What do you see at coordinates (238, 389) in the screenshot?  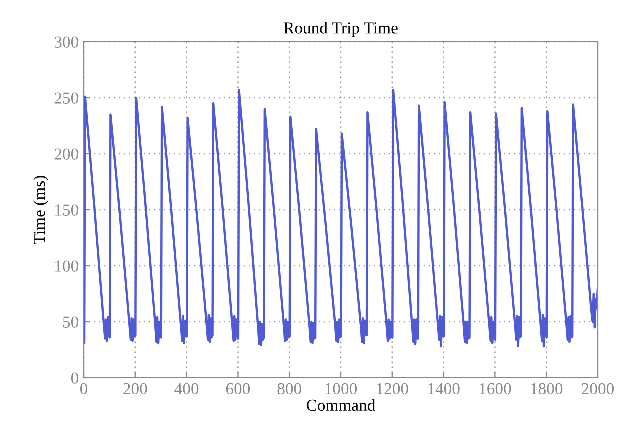 I see `x-tick-label: 600` at bounding box center [238, 389].